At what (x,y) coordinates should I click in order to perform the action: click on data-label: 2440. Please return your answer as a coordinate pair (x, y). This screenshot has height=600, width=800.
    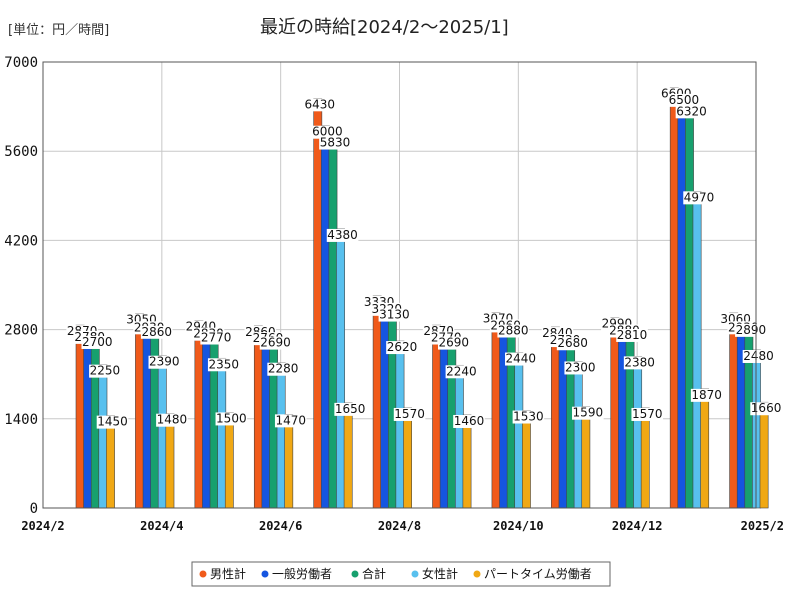
    Looking at the image, I should click on (521, 359).